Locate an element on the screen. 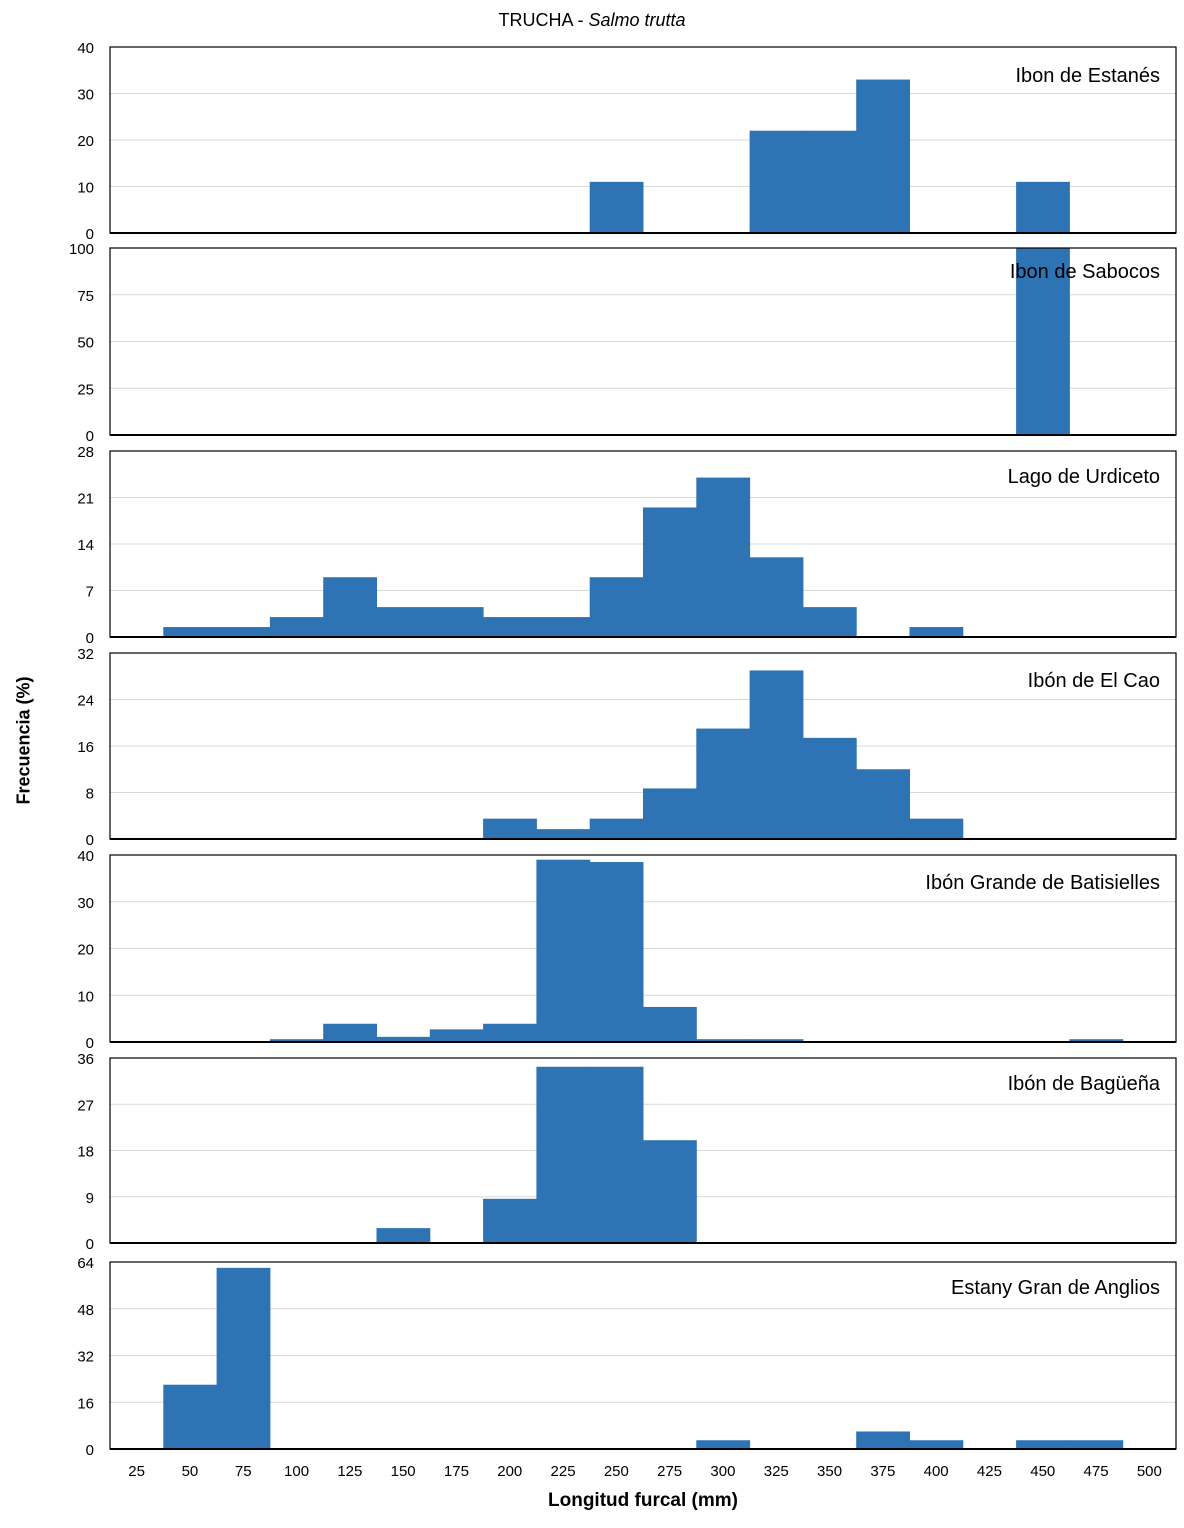 This screenshot has width=1184, height=1528. x-tick-label: 100 is located at coordinates (296, 1471).